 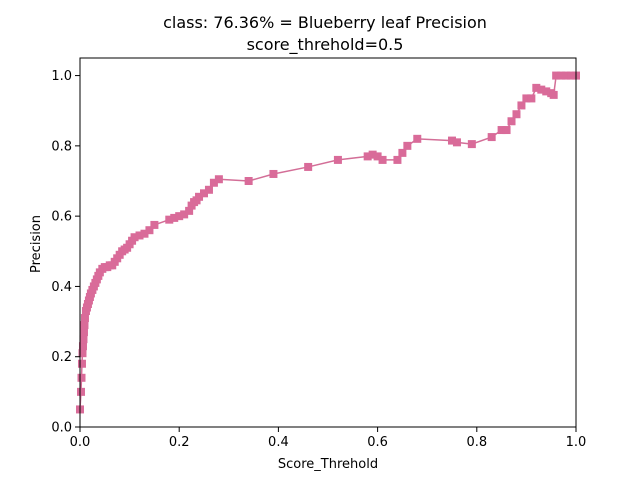 What do you see at coordinates (61, 357) in the screenshot?
I see `y-tick-label: 0.2` at bounding box center [61, 357].